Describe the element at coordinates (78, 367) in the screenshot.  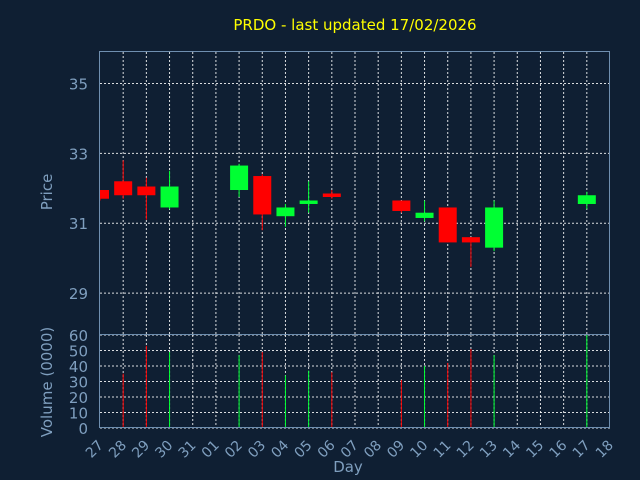
I see `volume-tick-label: 40` at that location.